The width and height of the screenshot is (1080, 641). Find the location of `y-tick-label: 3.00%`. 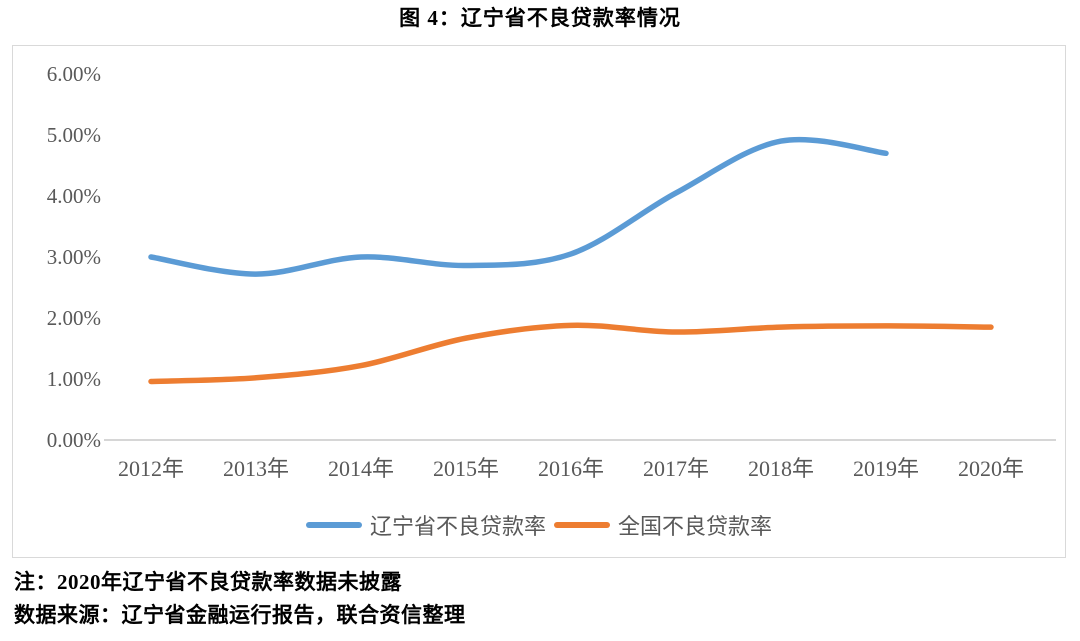

y-tick-label: 3.00% is located at coordinates (73, 257).